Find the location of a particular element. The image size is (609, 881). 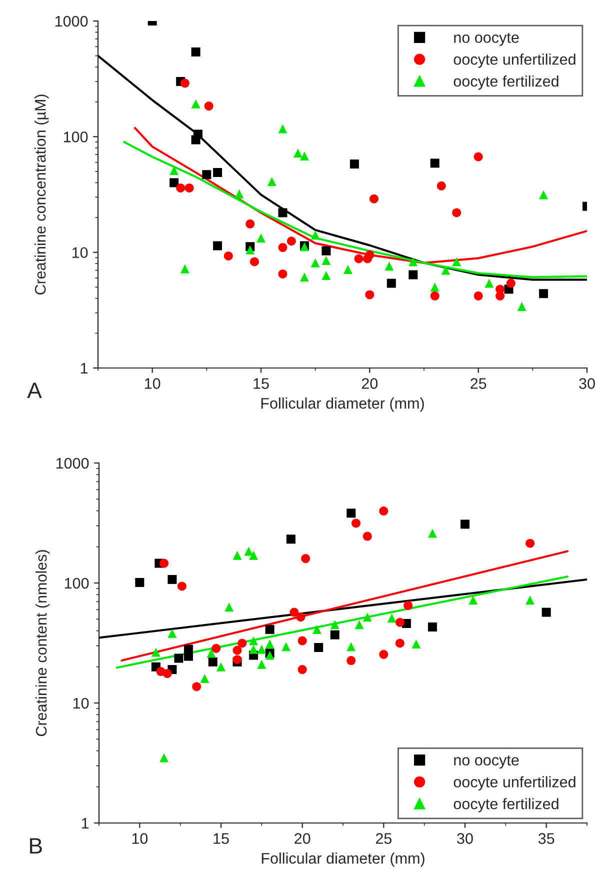

x-axis-title: Follicular diameter (mm) is located at coordinates (343, 859).